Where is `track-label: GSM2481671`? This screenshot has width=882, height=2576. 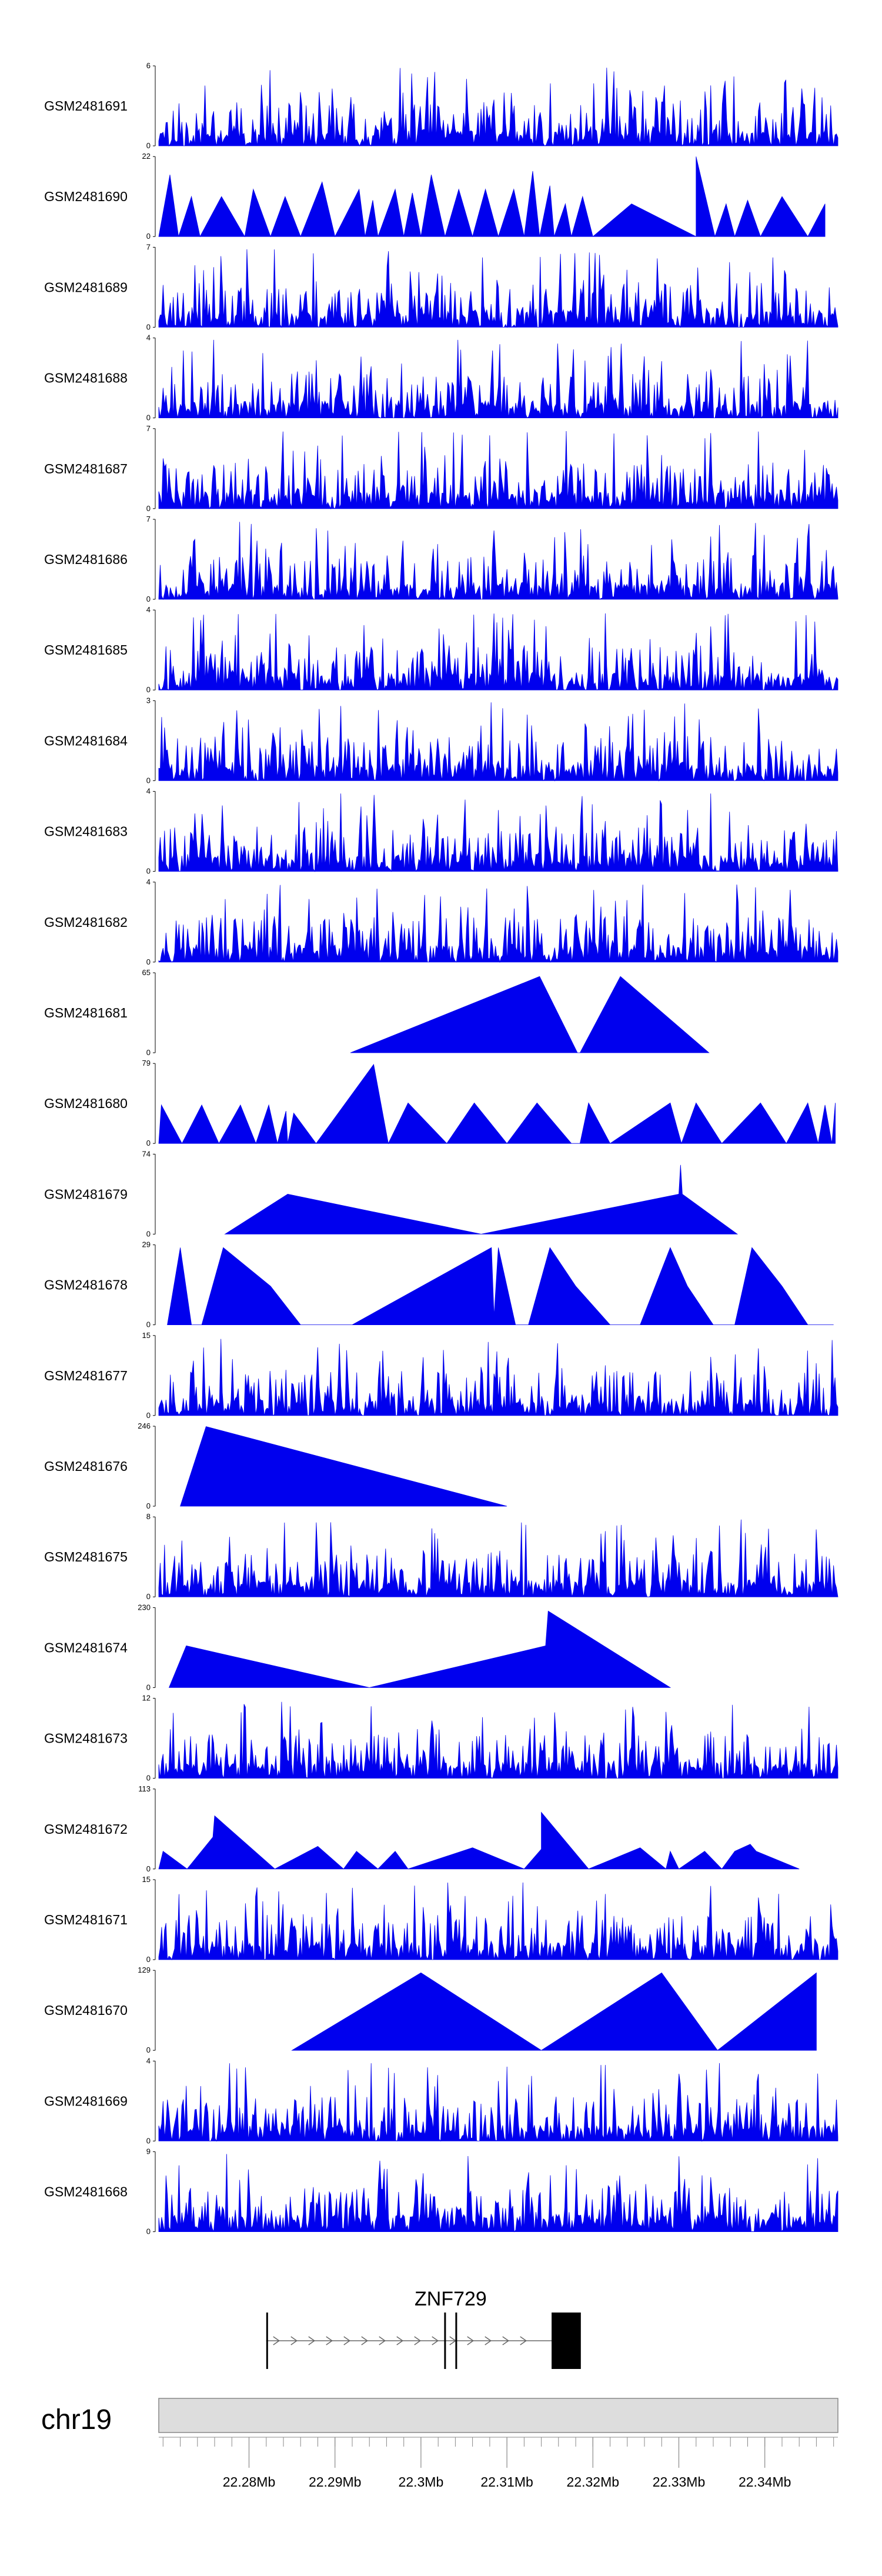 track-label: GSM2481671 is located at coordinates (86, 1919).